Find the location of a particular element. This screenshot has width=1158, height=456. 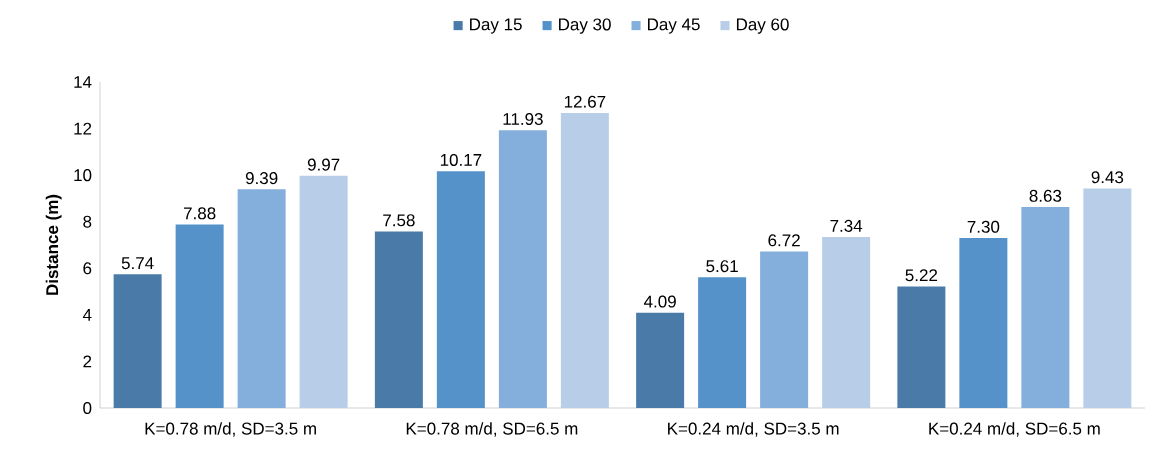

data-label: 7.58 is located at coordinates (399, 220).